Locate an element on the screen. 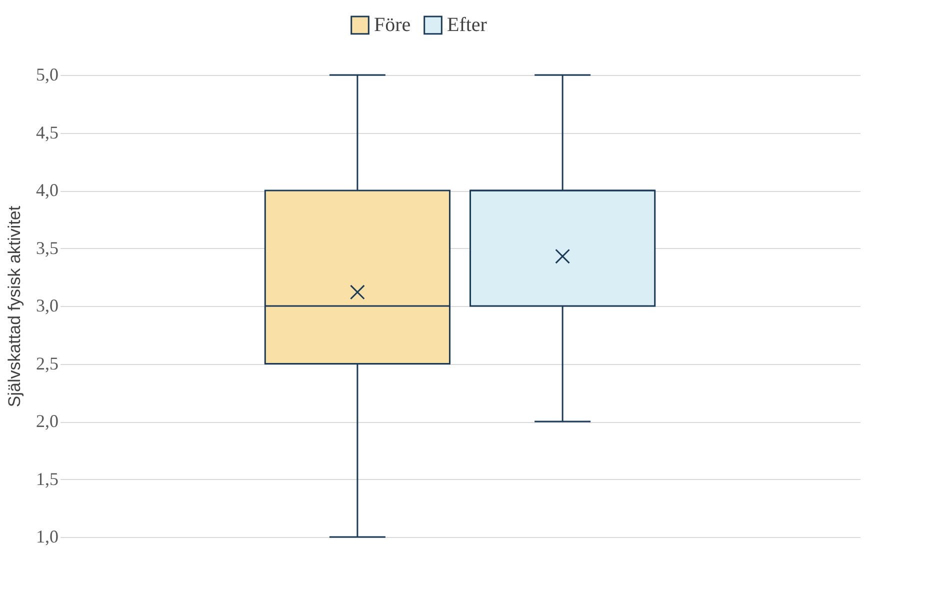 Image resolution: width=928 pixels, height=599 pixels. y-tick-label: 1,0 is located at coordinates (47, 536).